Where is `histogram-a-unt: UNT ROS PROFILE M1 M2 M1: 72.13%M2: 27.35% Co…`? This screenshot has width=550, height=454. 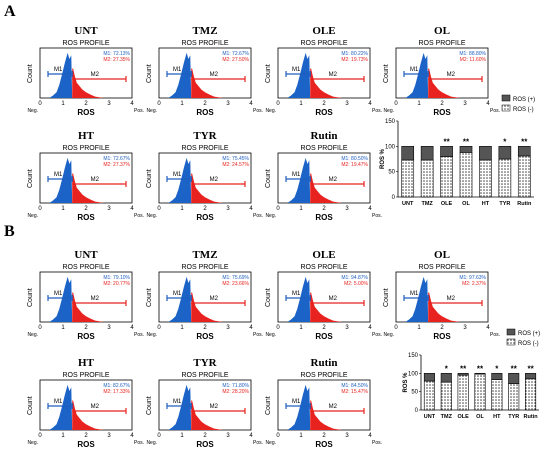 histogram-a-unt: UNT ROS PROFILE M1 M2 M1: 72.13%M2: 27.35% Co… is located at coordinates (85, 71).